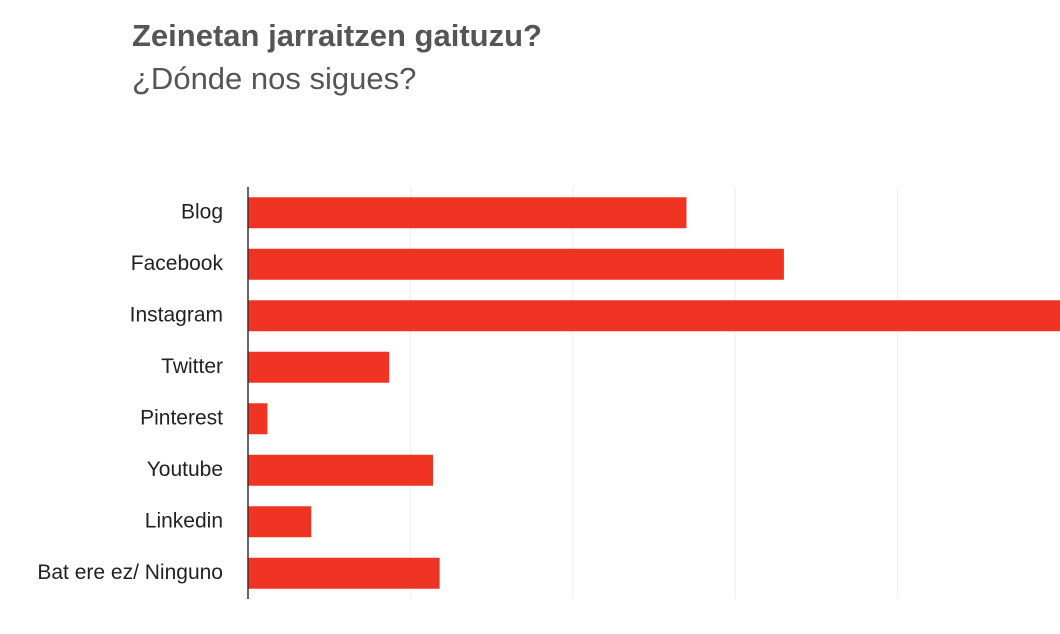 The image size is (1060, 634). Describe the element at coordinates (202, 211) in the screenshot. I see `y-tick-label: Blog` at that location.